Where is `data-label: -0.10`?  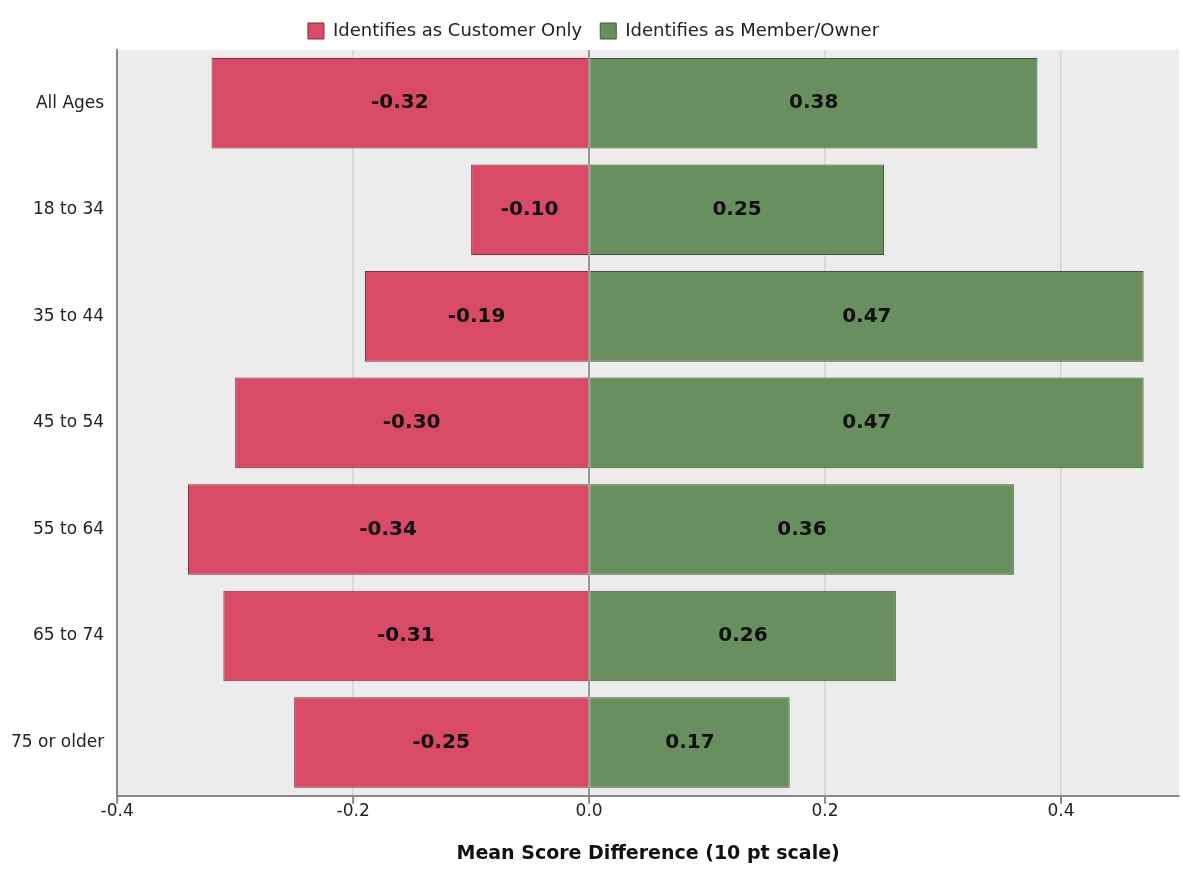
data-label: -0.10 is located at coordinates (529, 208).